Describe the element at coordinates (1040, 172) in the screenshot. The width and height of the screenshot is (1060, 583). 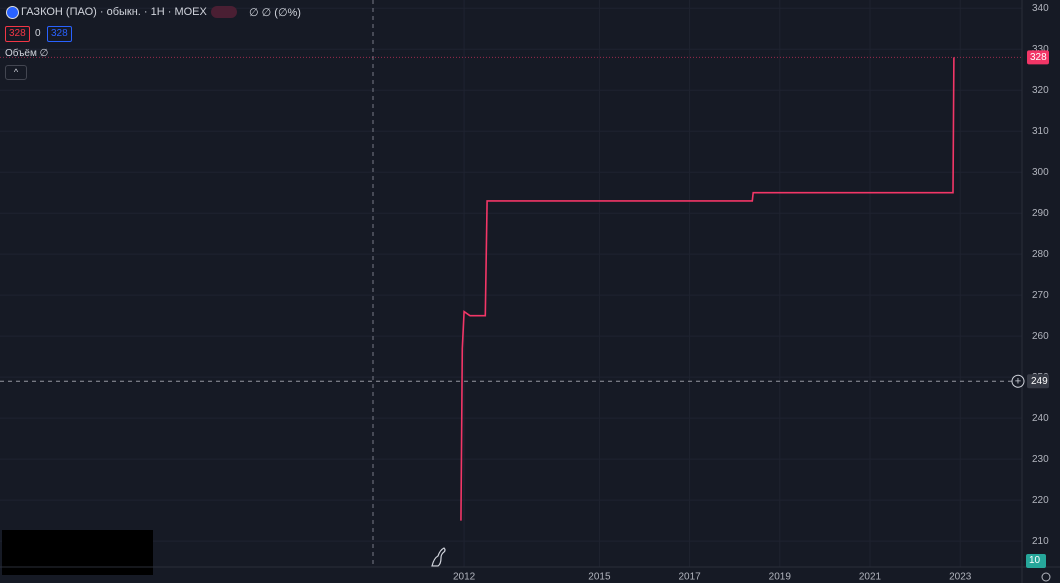
I see `y-tick-label: 300` at that location.